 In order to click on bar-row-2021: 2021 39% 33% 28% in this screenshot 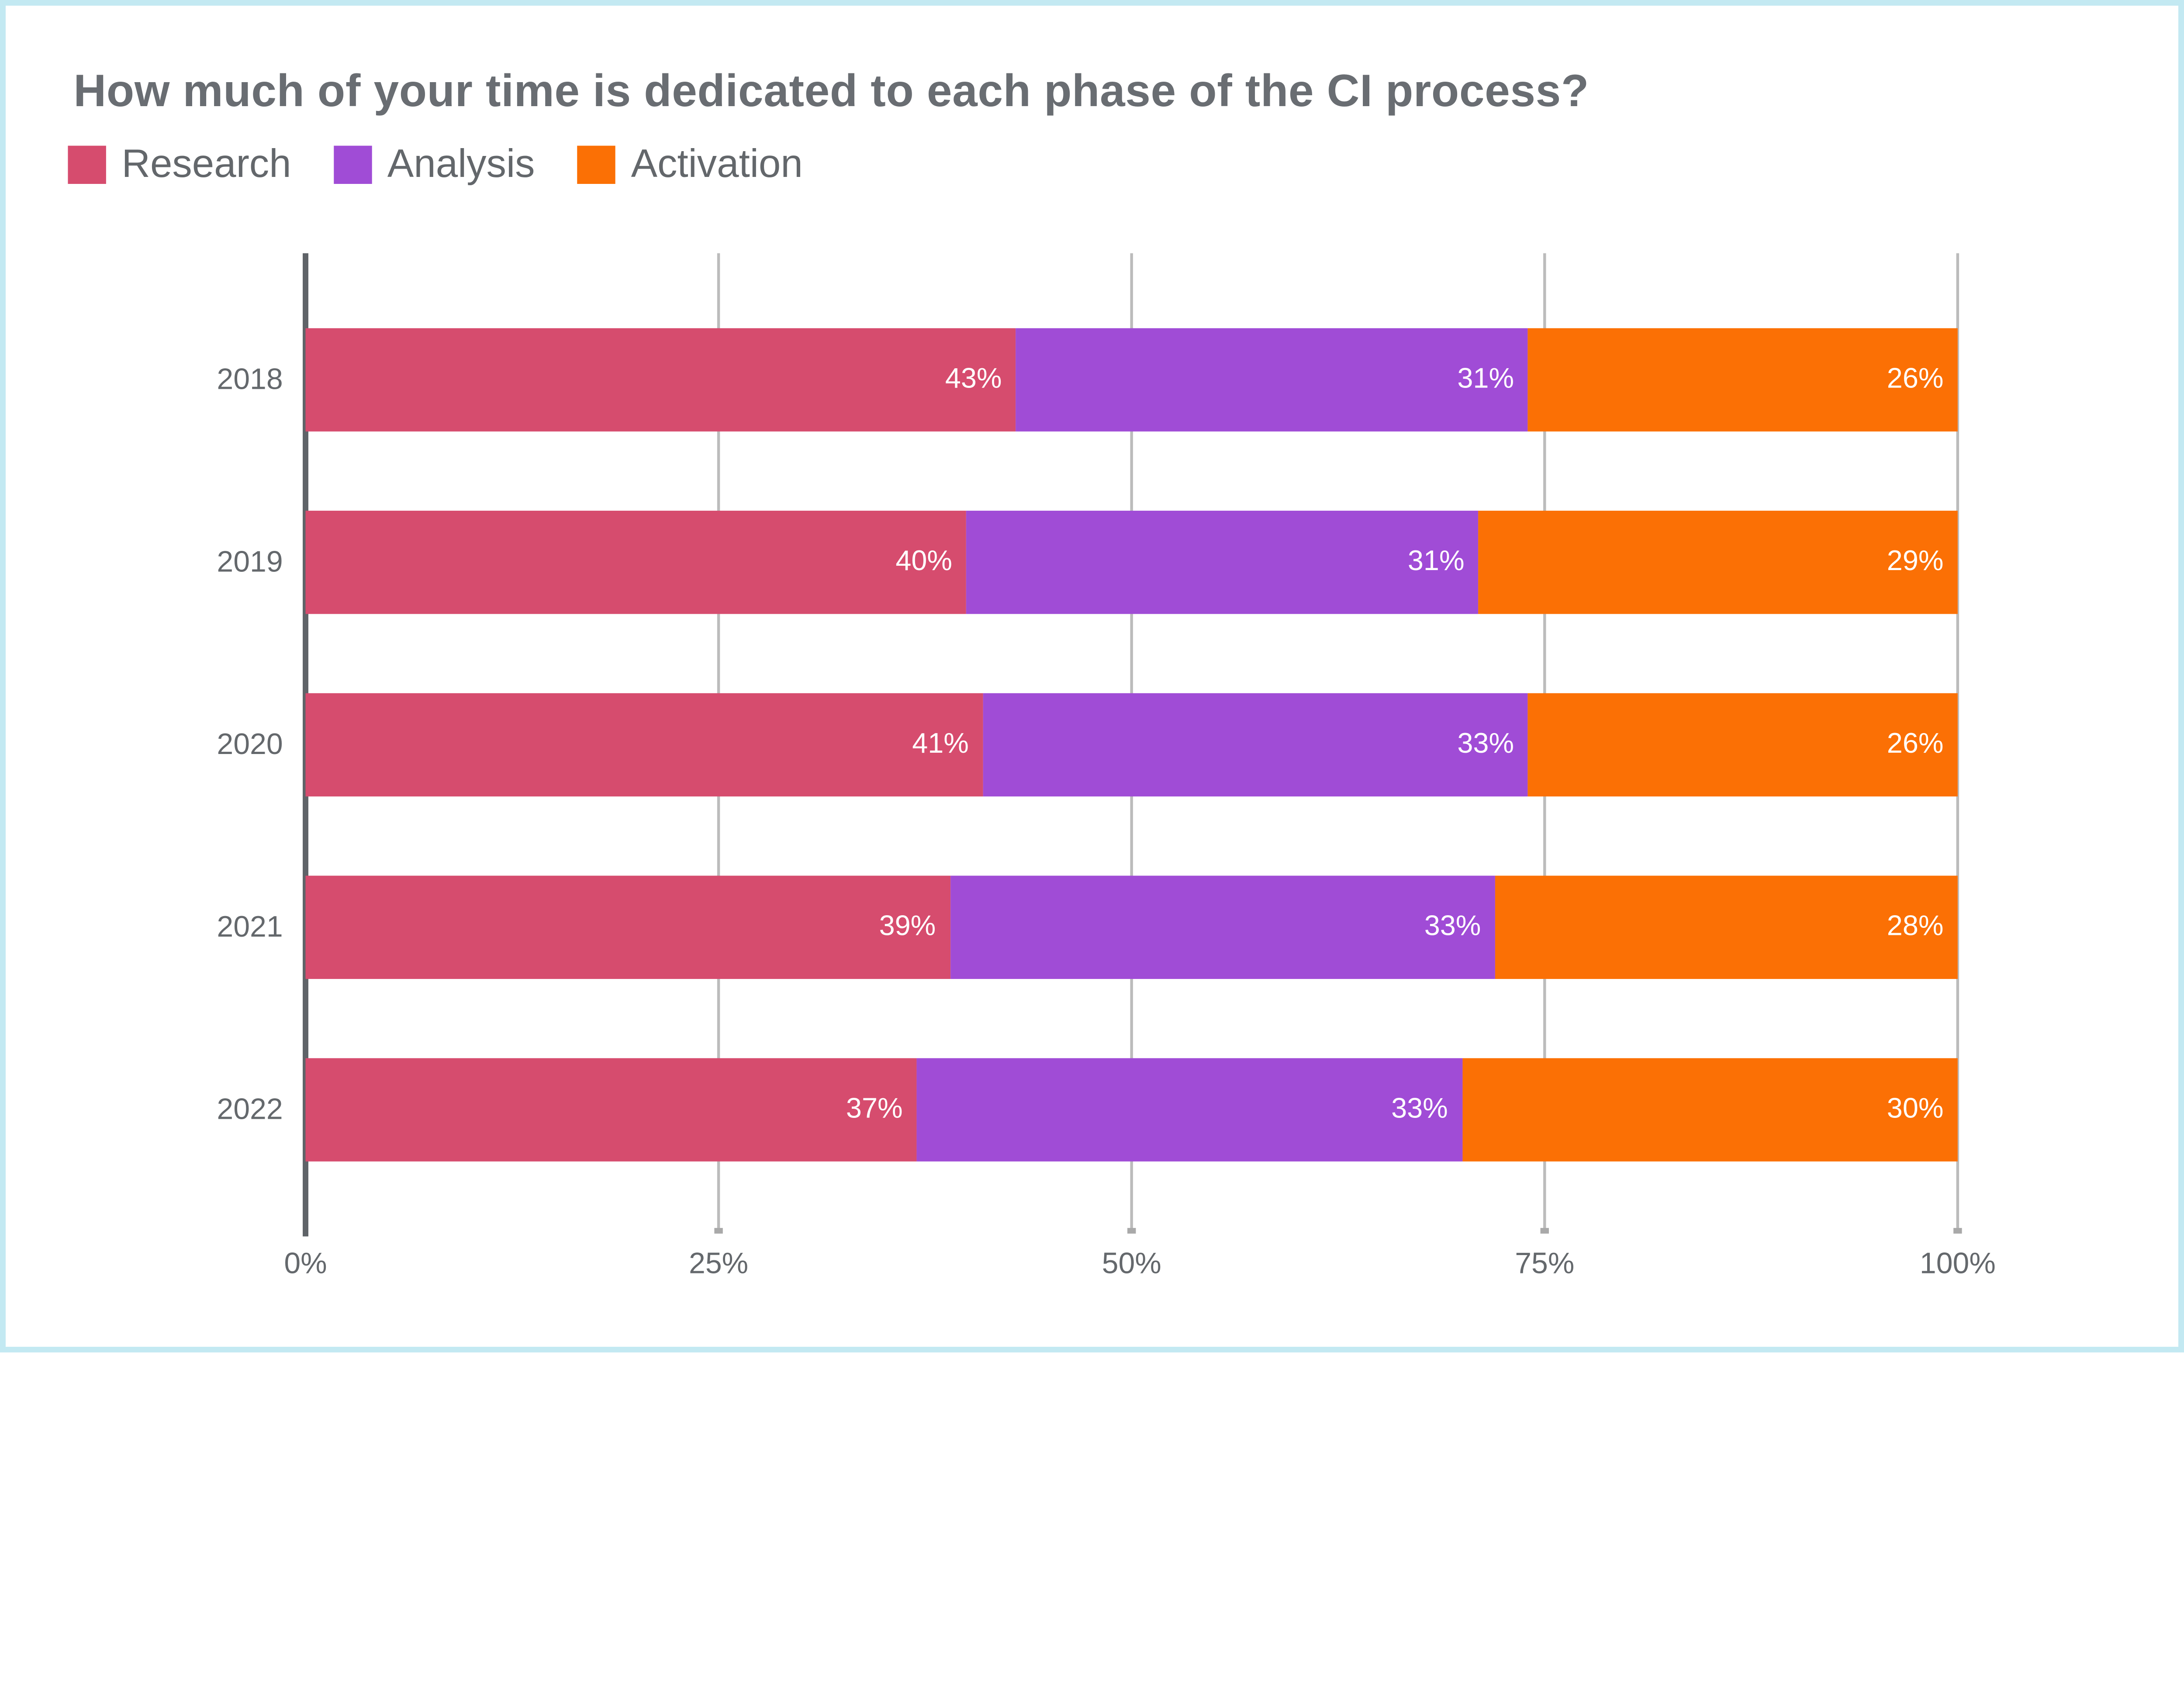, I will do `click(1087, 927)`.